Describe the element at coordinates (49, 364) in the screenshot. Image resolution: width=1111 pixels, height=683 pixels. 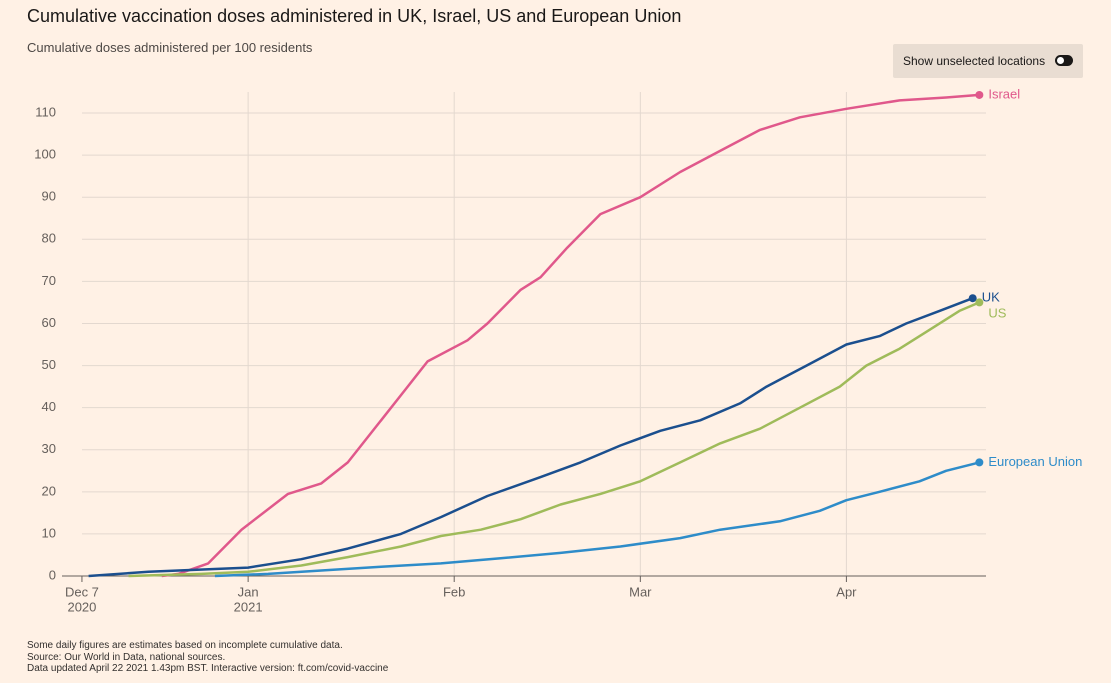
I see `y-tick-label: 50` at that location.